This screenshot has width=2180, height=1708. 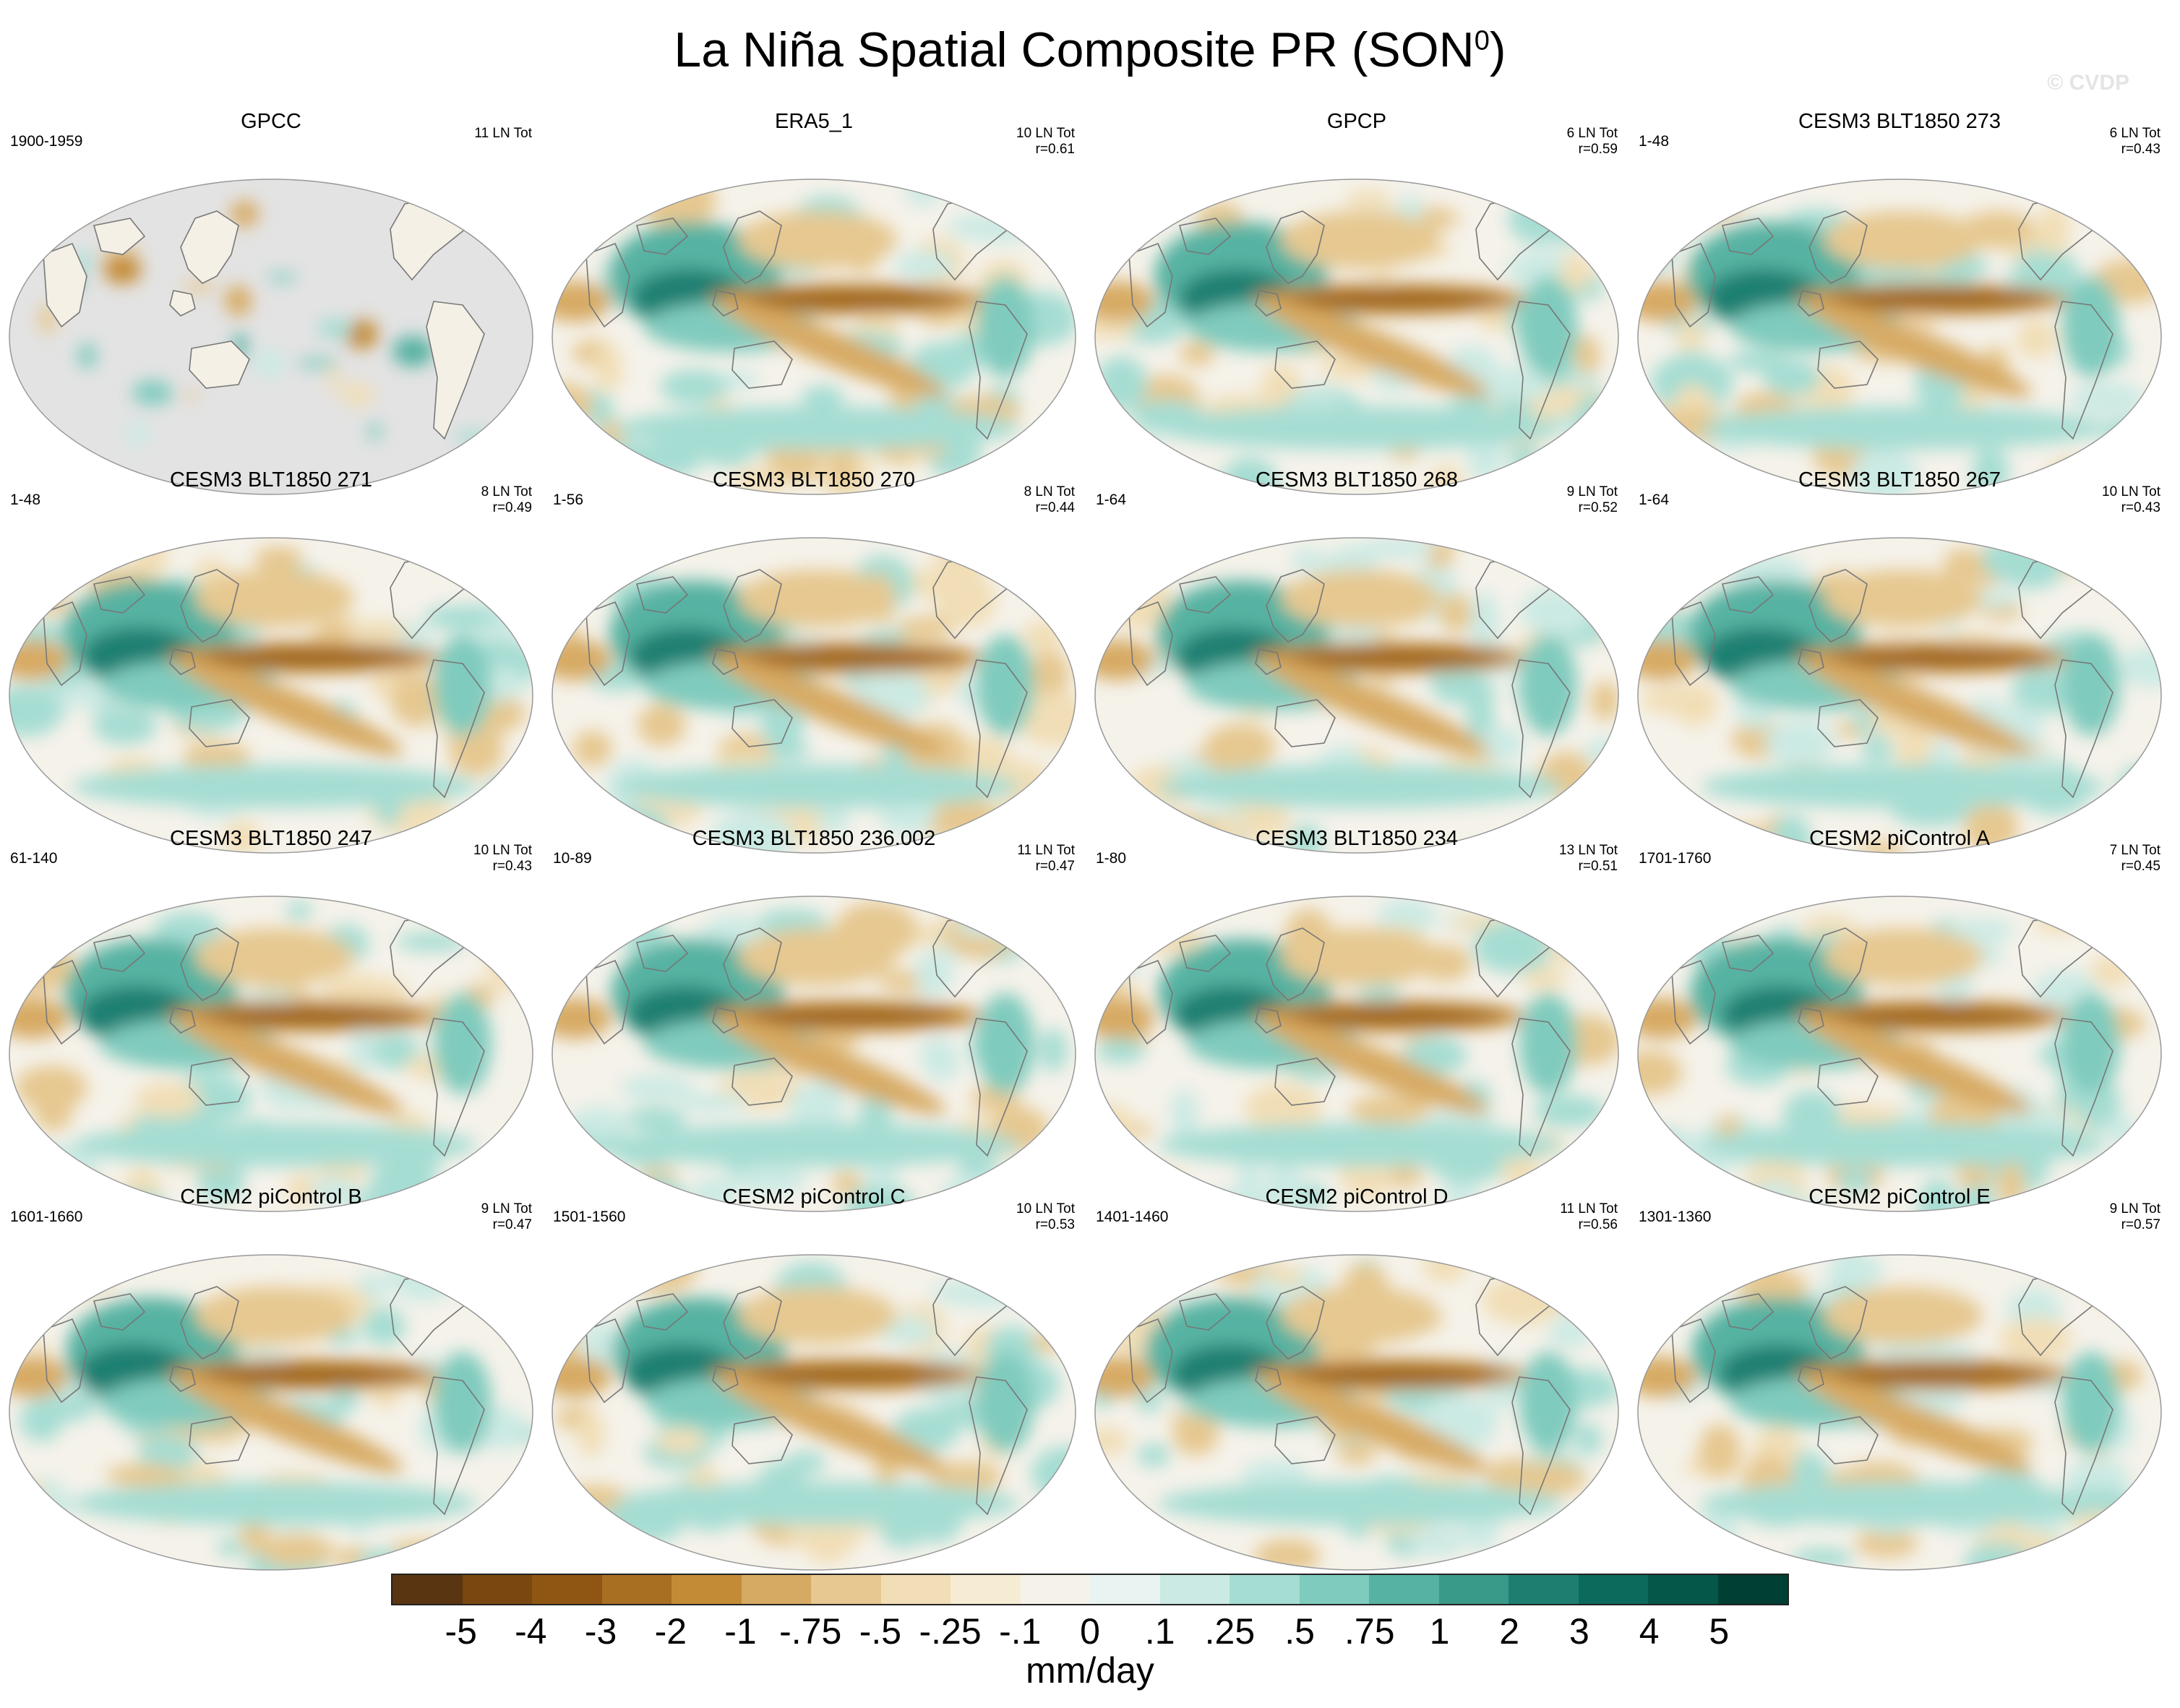 I want to click on colorbar-units: mm/day, so click(x=1090, y=1670).